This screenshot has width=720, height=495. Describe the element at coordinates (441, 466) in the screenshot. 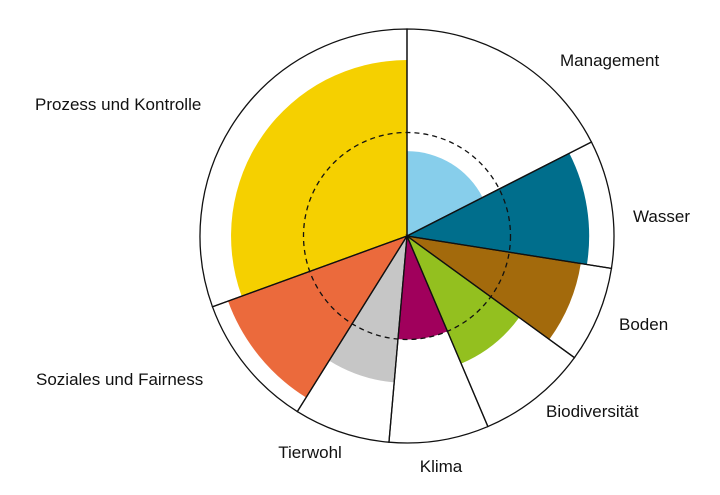

I see `label-klima: Klima` at that location.